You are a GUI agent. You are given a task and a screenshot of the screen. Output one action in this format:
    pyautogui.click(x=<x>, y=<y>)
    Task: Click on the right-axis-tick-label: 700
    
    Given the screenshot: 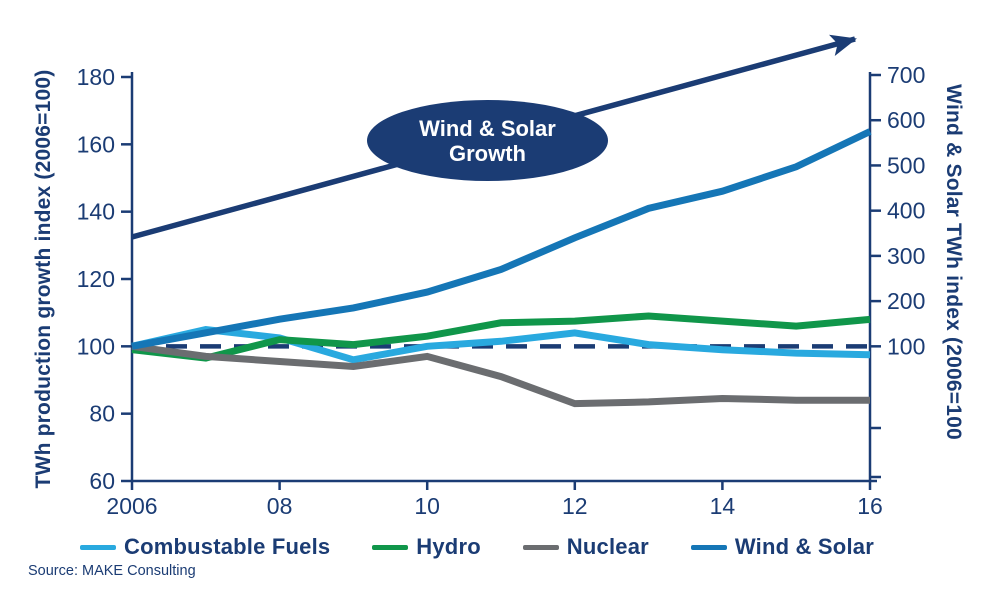 What is the action you would take?
    pyautogui.click(x=906, y=75)
    